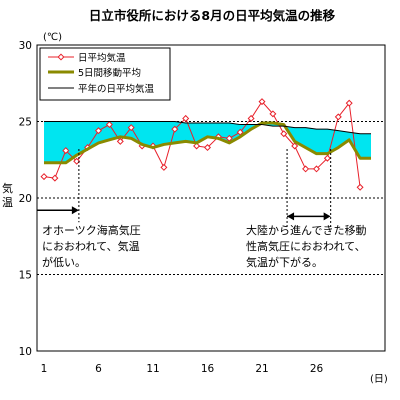  I want to click on annotation-1-line-1: オホーツク海高気圧, so click(91, 230).